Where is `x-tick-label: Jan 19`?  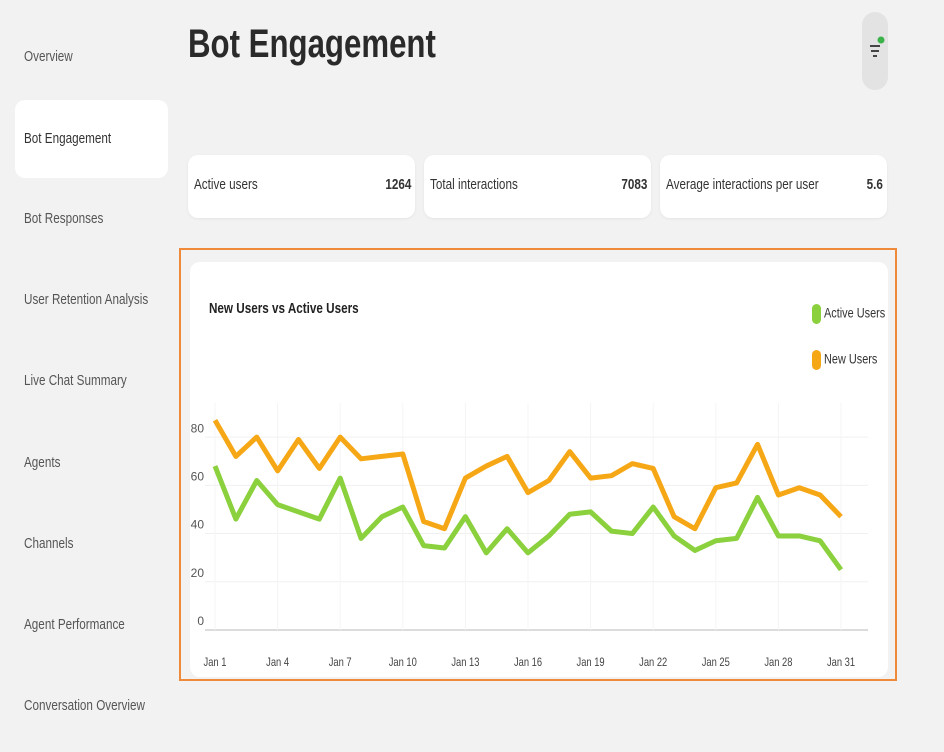 x-tick-label: Jan 19 is located at coordinates (591, 662).